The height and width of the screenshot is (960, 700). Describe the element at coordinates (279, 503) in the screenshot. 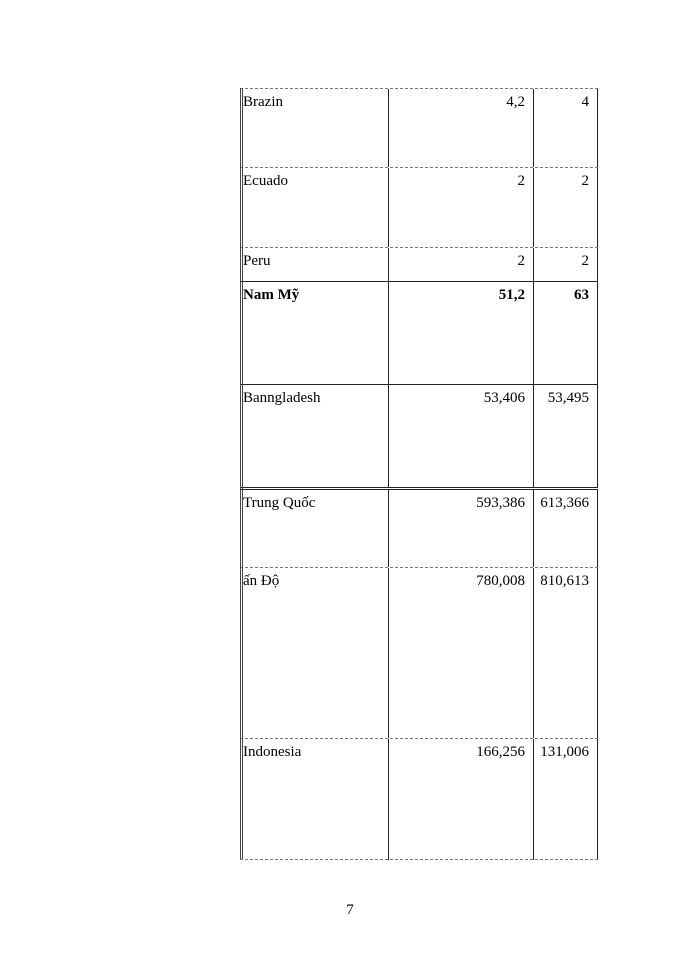

I see `country-cell: Trung Quốc` at that location.